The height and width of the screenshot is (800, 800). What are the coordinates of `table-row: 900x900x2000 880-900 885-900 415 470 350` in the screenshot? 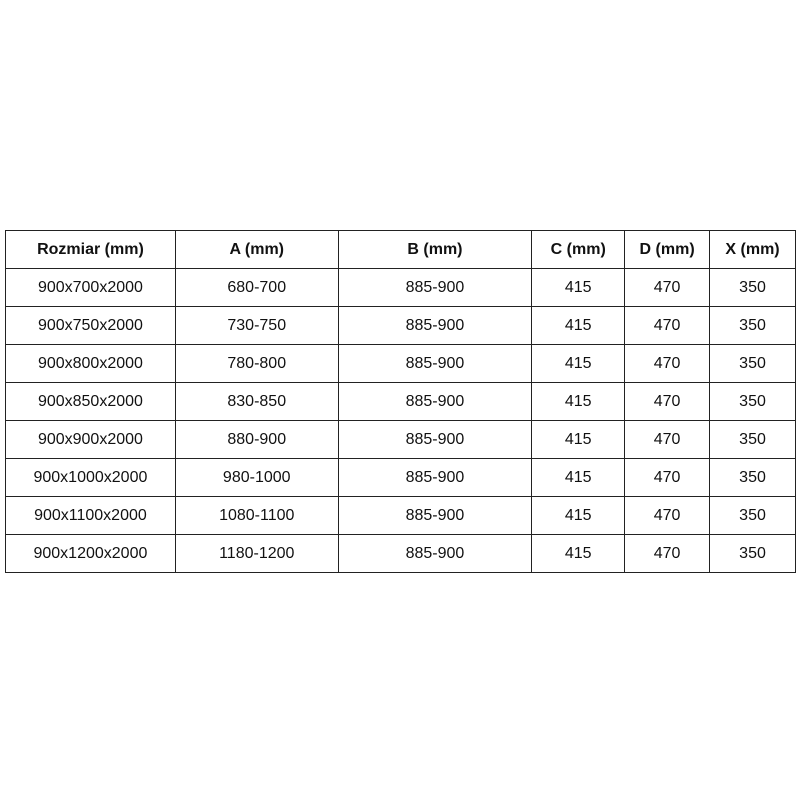 It's located at (400, 439).